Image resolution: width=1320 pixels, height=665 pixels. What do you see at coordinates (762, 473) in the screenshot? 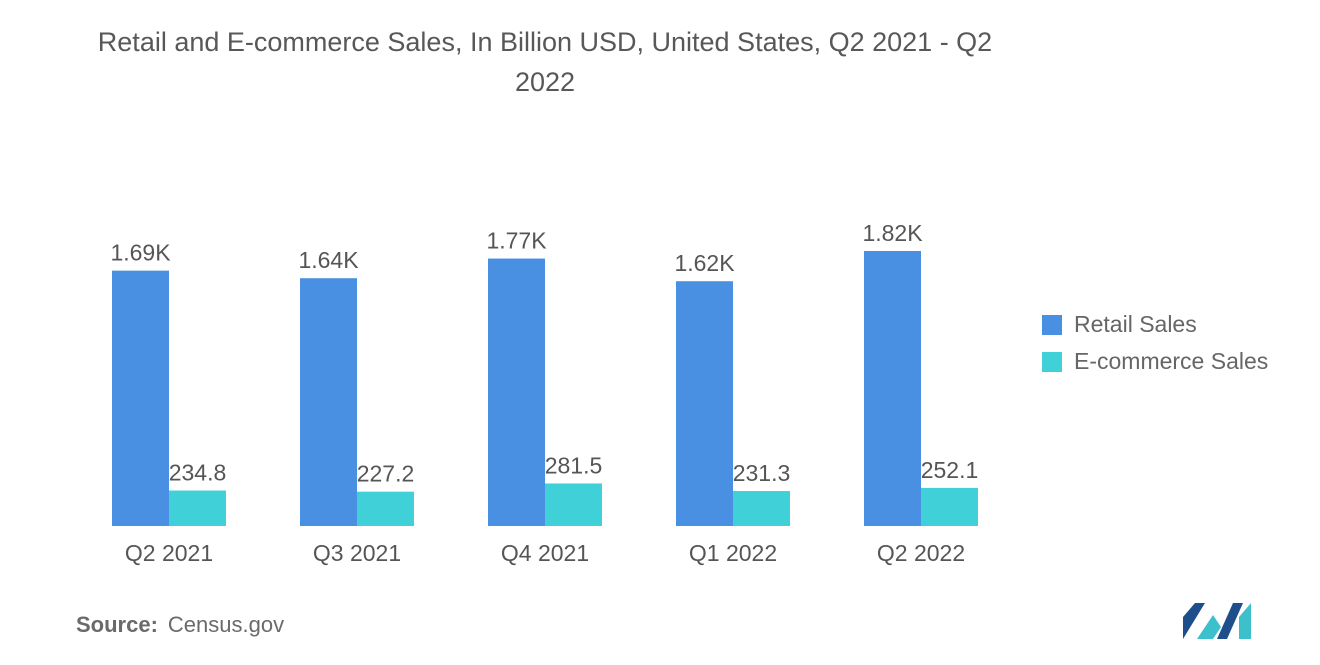
I see `data-label-ecommerce-q1-2022: 231.3` at bounding box center [762, 473].